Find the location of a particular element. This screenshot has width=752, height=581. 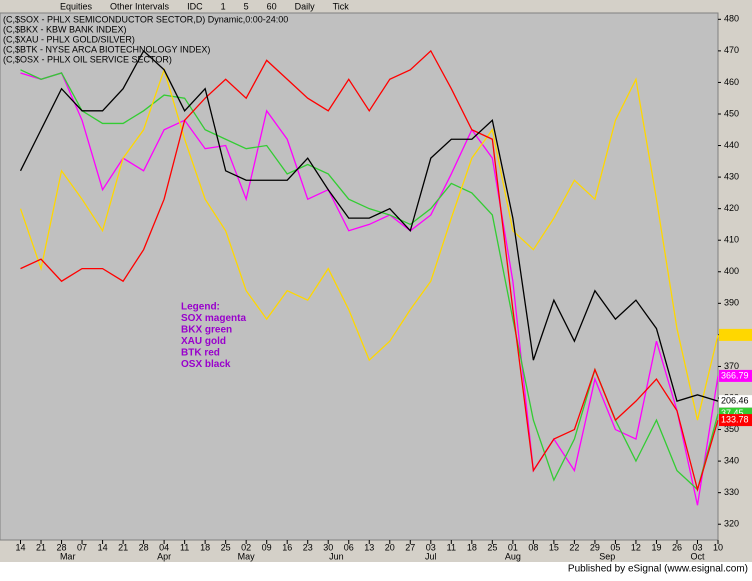

y-tick-label: 340 is located at coordinates (731, 460).